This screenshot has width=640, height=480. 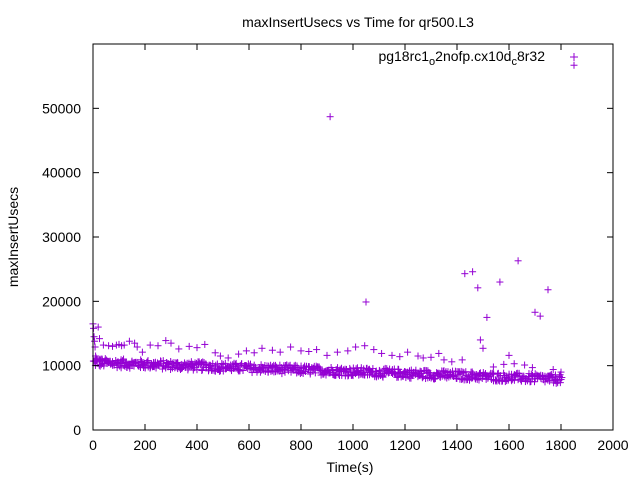 I want to click on legend-label: pg18rc1o2nofp.cx10dc8r32, so click(x=461, y=58).